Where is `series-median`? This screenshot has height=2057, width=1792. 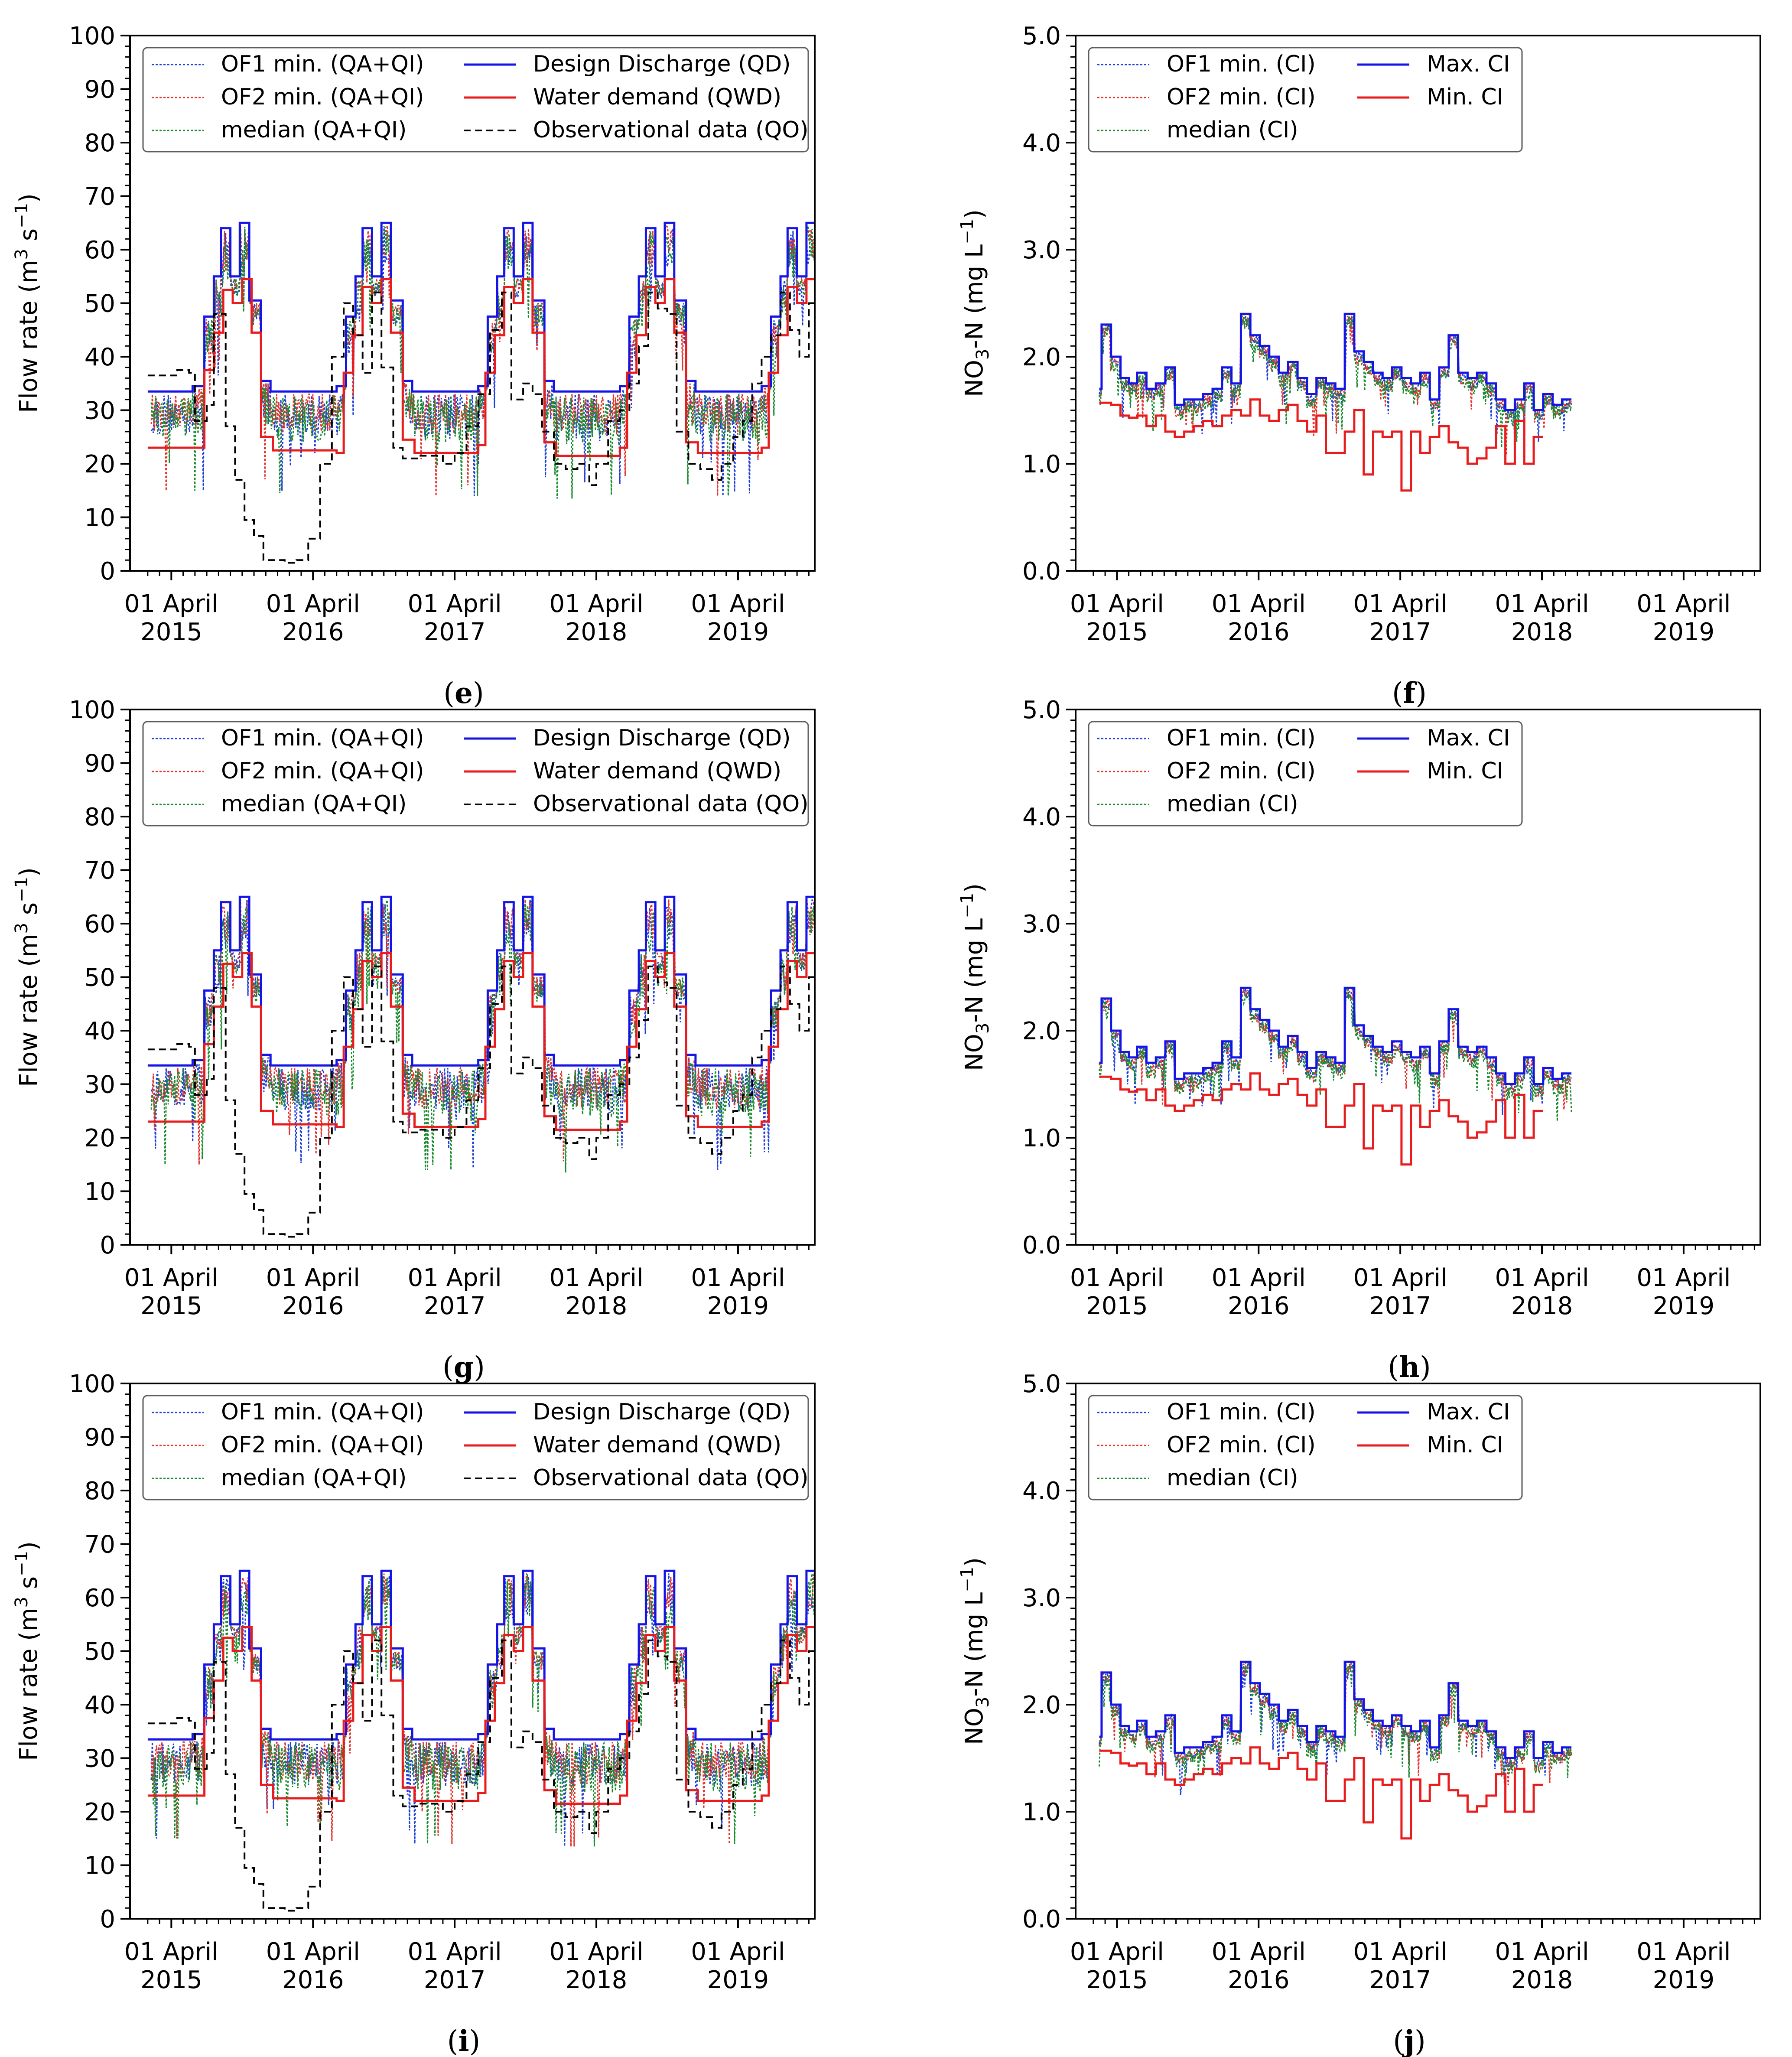
series-median is located at coordinates (482, 362).